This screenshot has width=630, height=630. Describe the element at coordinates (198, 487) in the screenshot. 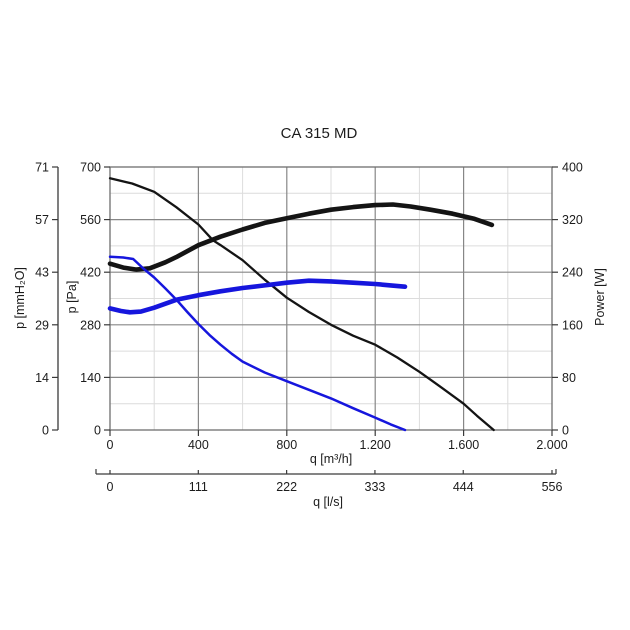

I see `ls-tick-label: 111` at that location.